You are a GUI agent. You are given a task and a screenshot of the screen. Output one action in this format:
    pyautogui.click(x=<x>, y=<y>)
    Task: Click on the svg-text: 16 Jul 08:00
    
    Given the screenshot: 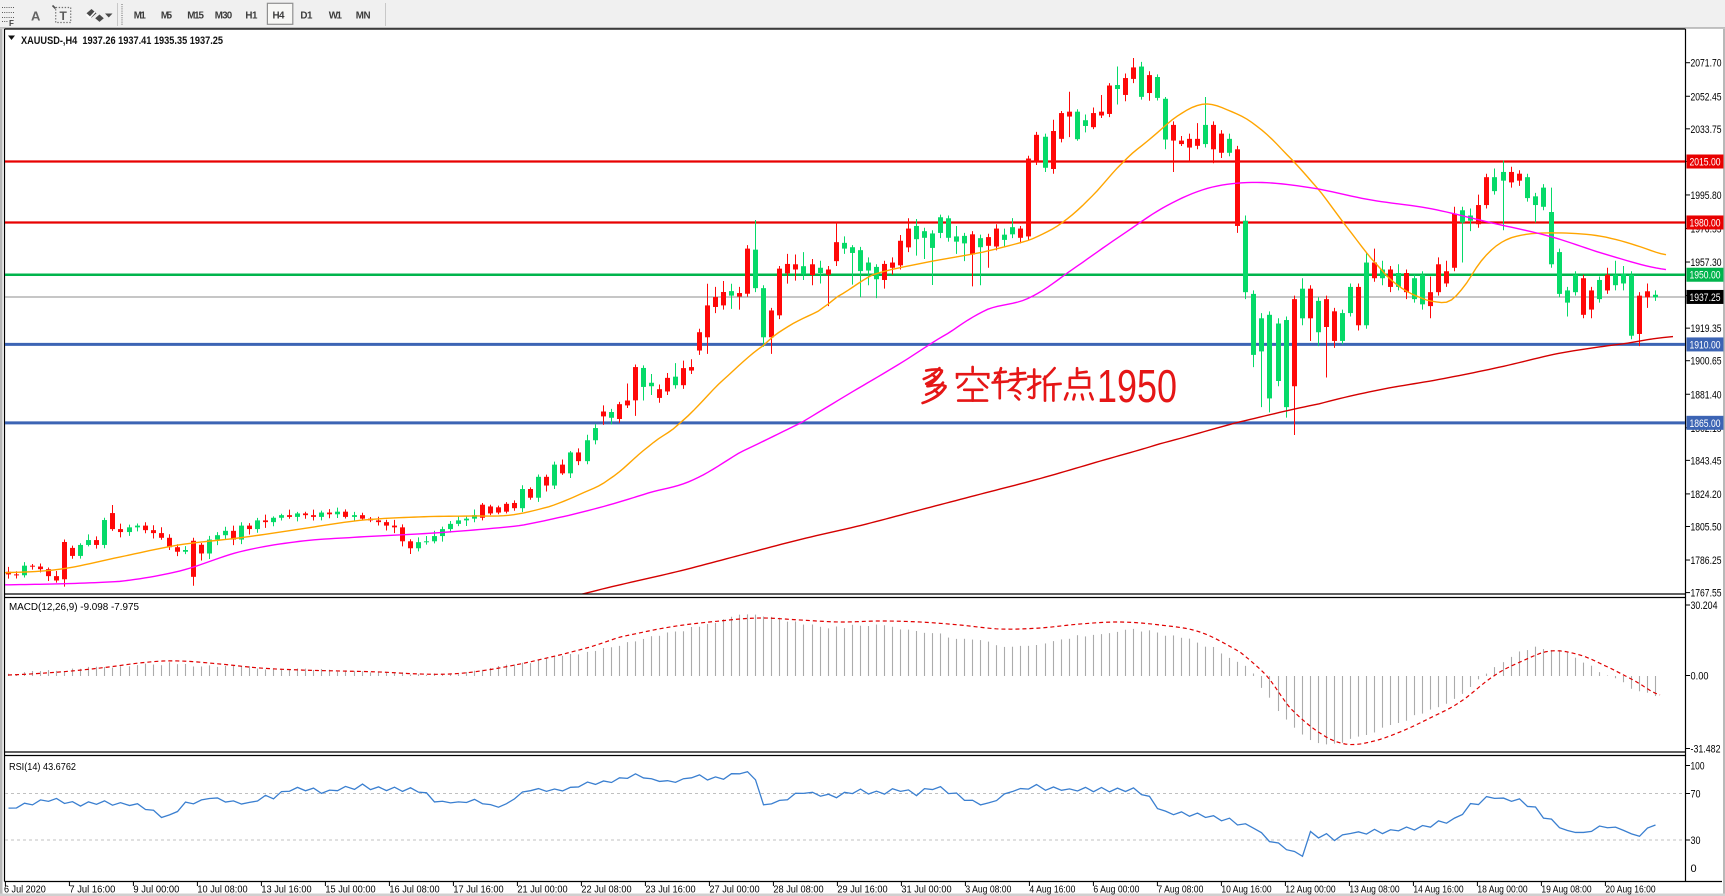 What is the action you would take?
    pyautogui.click(x=414, y=889)
    